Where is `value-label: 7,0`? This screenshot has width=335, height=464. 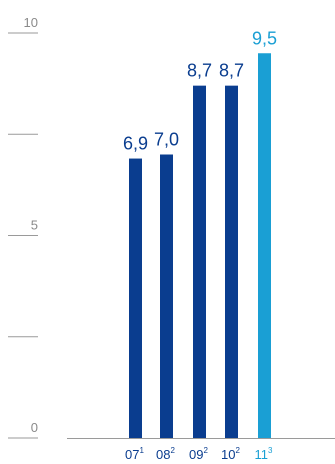
value-label: 7,0 is located at coordinates (166, 140).